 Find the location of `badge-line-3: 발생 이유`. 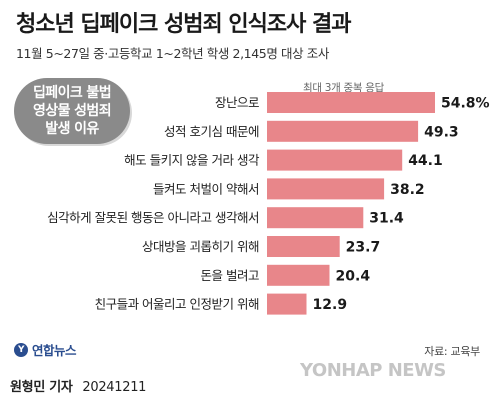

badge-line-3: 발생 이유 is located at coordinates (72, 129).